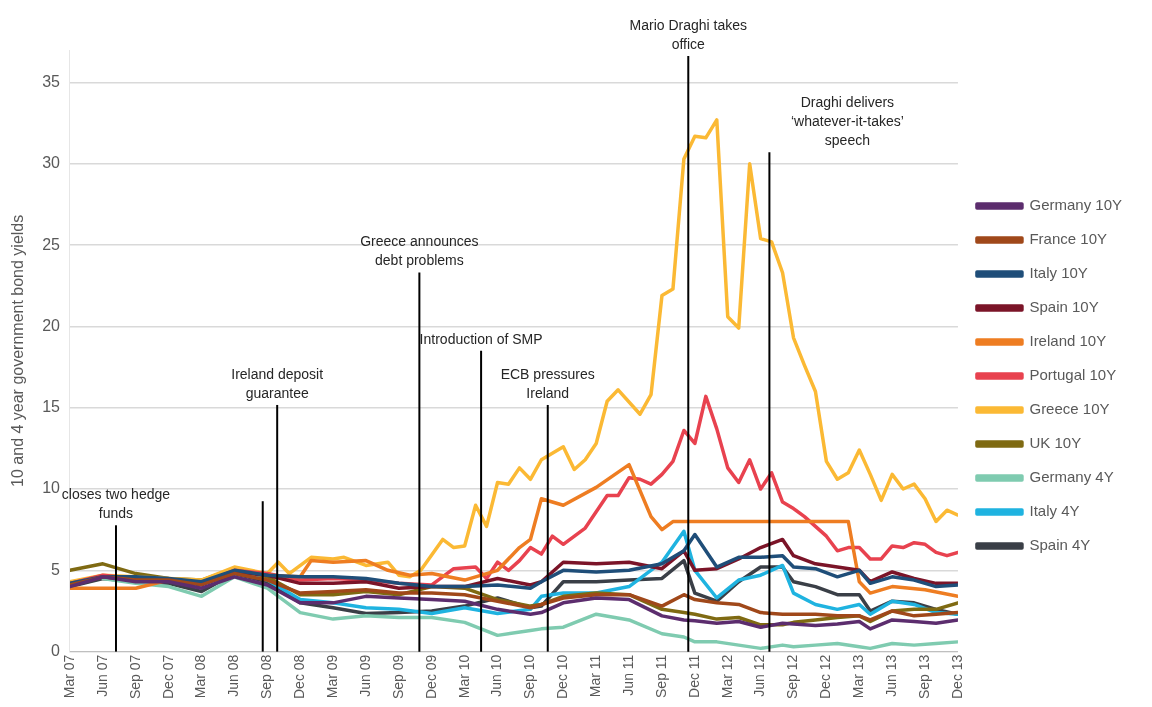 Image resolution: width=1152 pixels, height=707 pixels. Describe the element at coordinates (496, 675) in the screenshot. I see `x-tick-label: Jun 10` at that location.